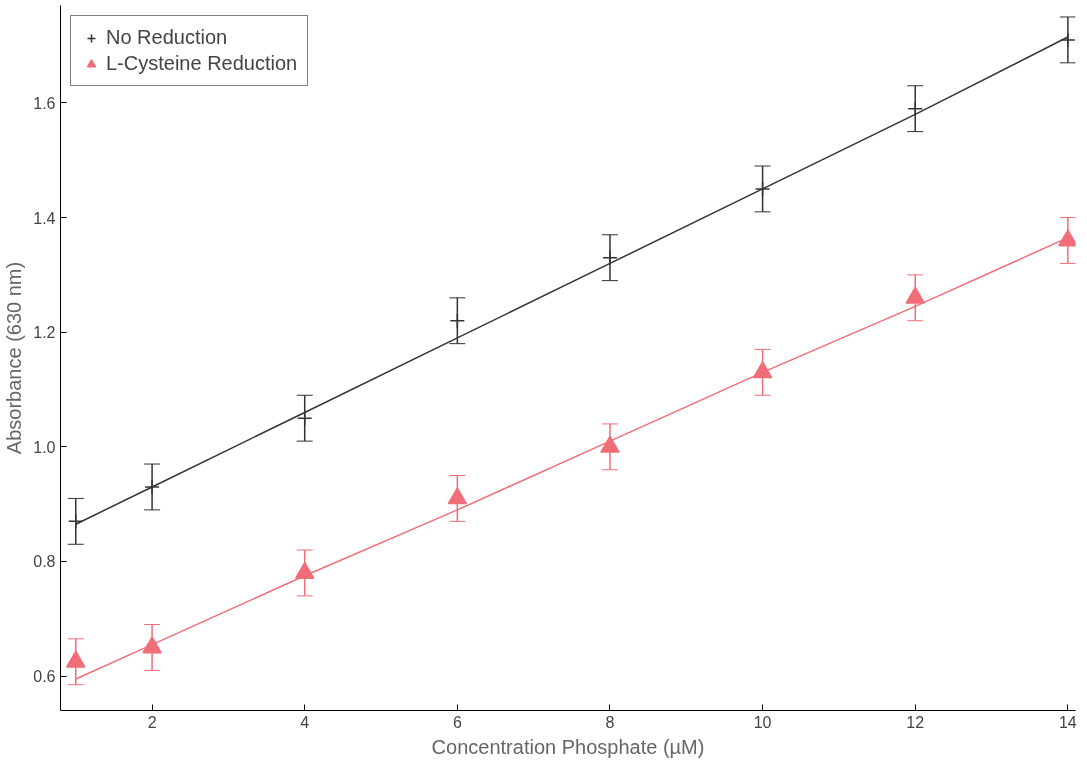 The image size is (1087, 769). What do you see at coordinates (762, 722) in the screenshot?
I see `x-tick-label: 10` at bounding box center [762, 722].